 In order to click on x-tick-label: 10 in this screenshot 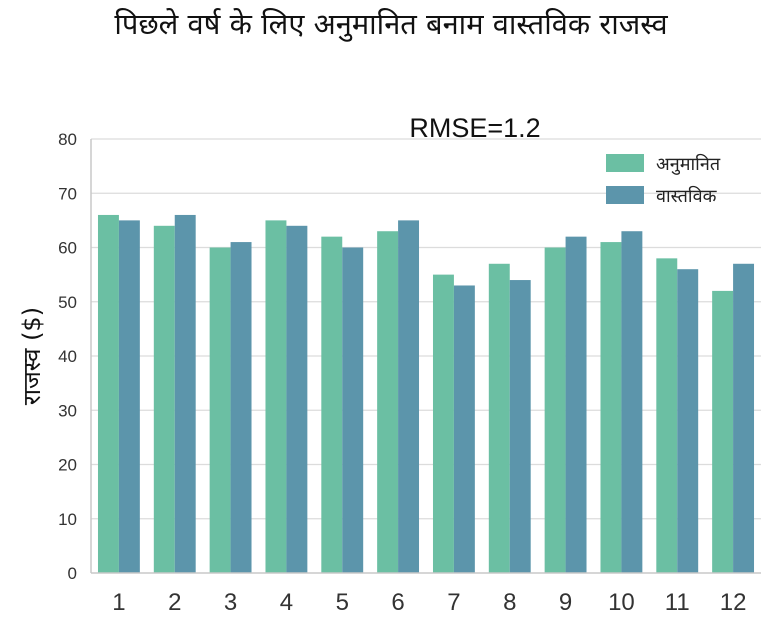, I will do `click(621, 602)`.